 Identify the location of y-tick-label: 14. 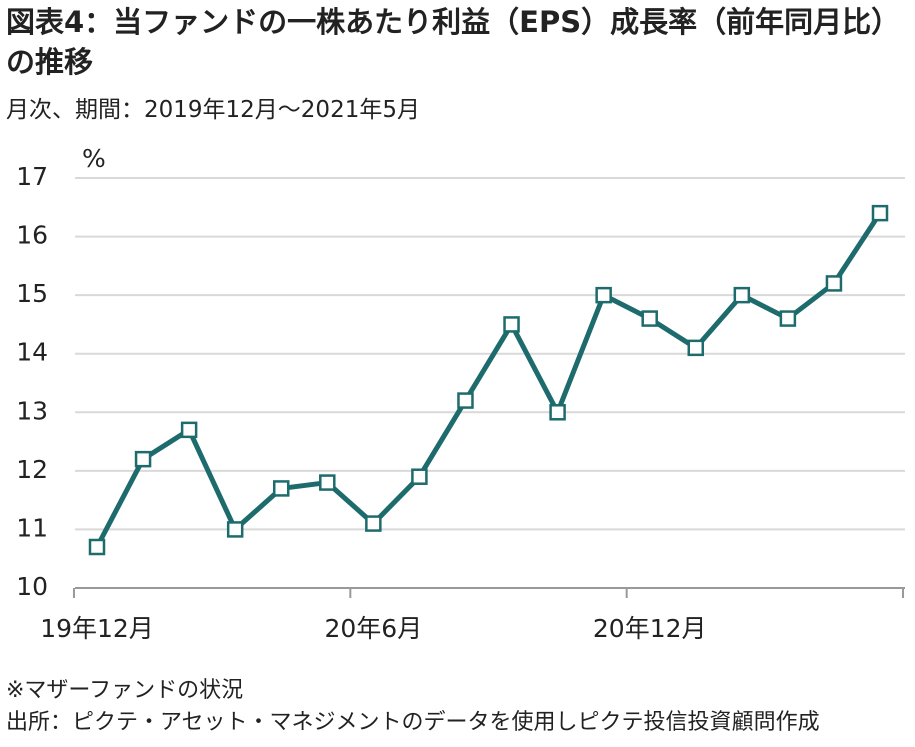
(32, 352).